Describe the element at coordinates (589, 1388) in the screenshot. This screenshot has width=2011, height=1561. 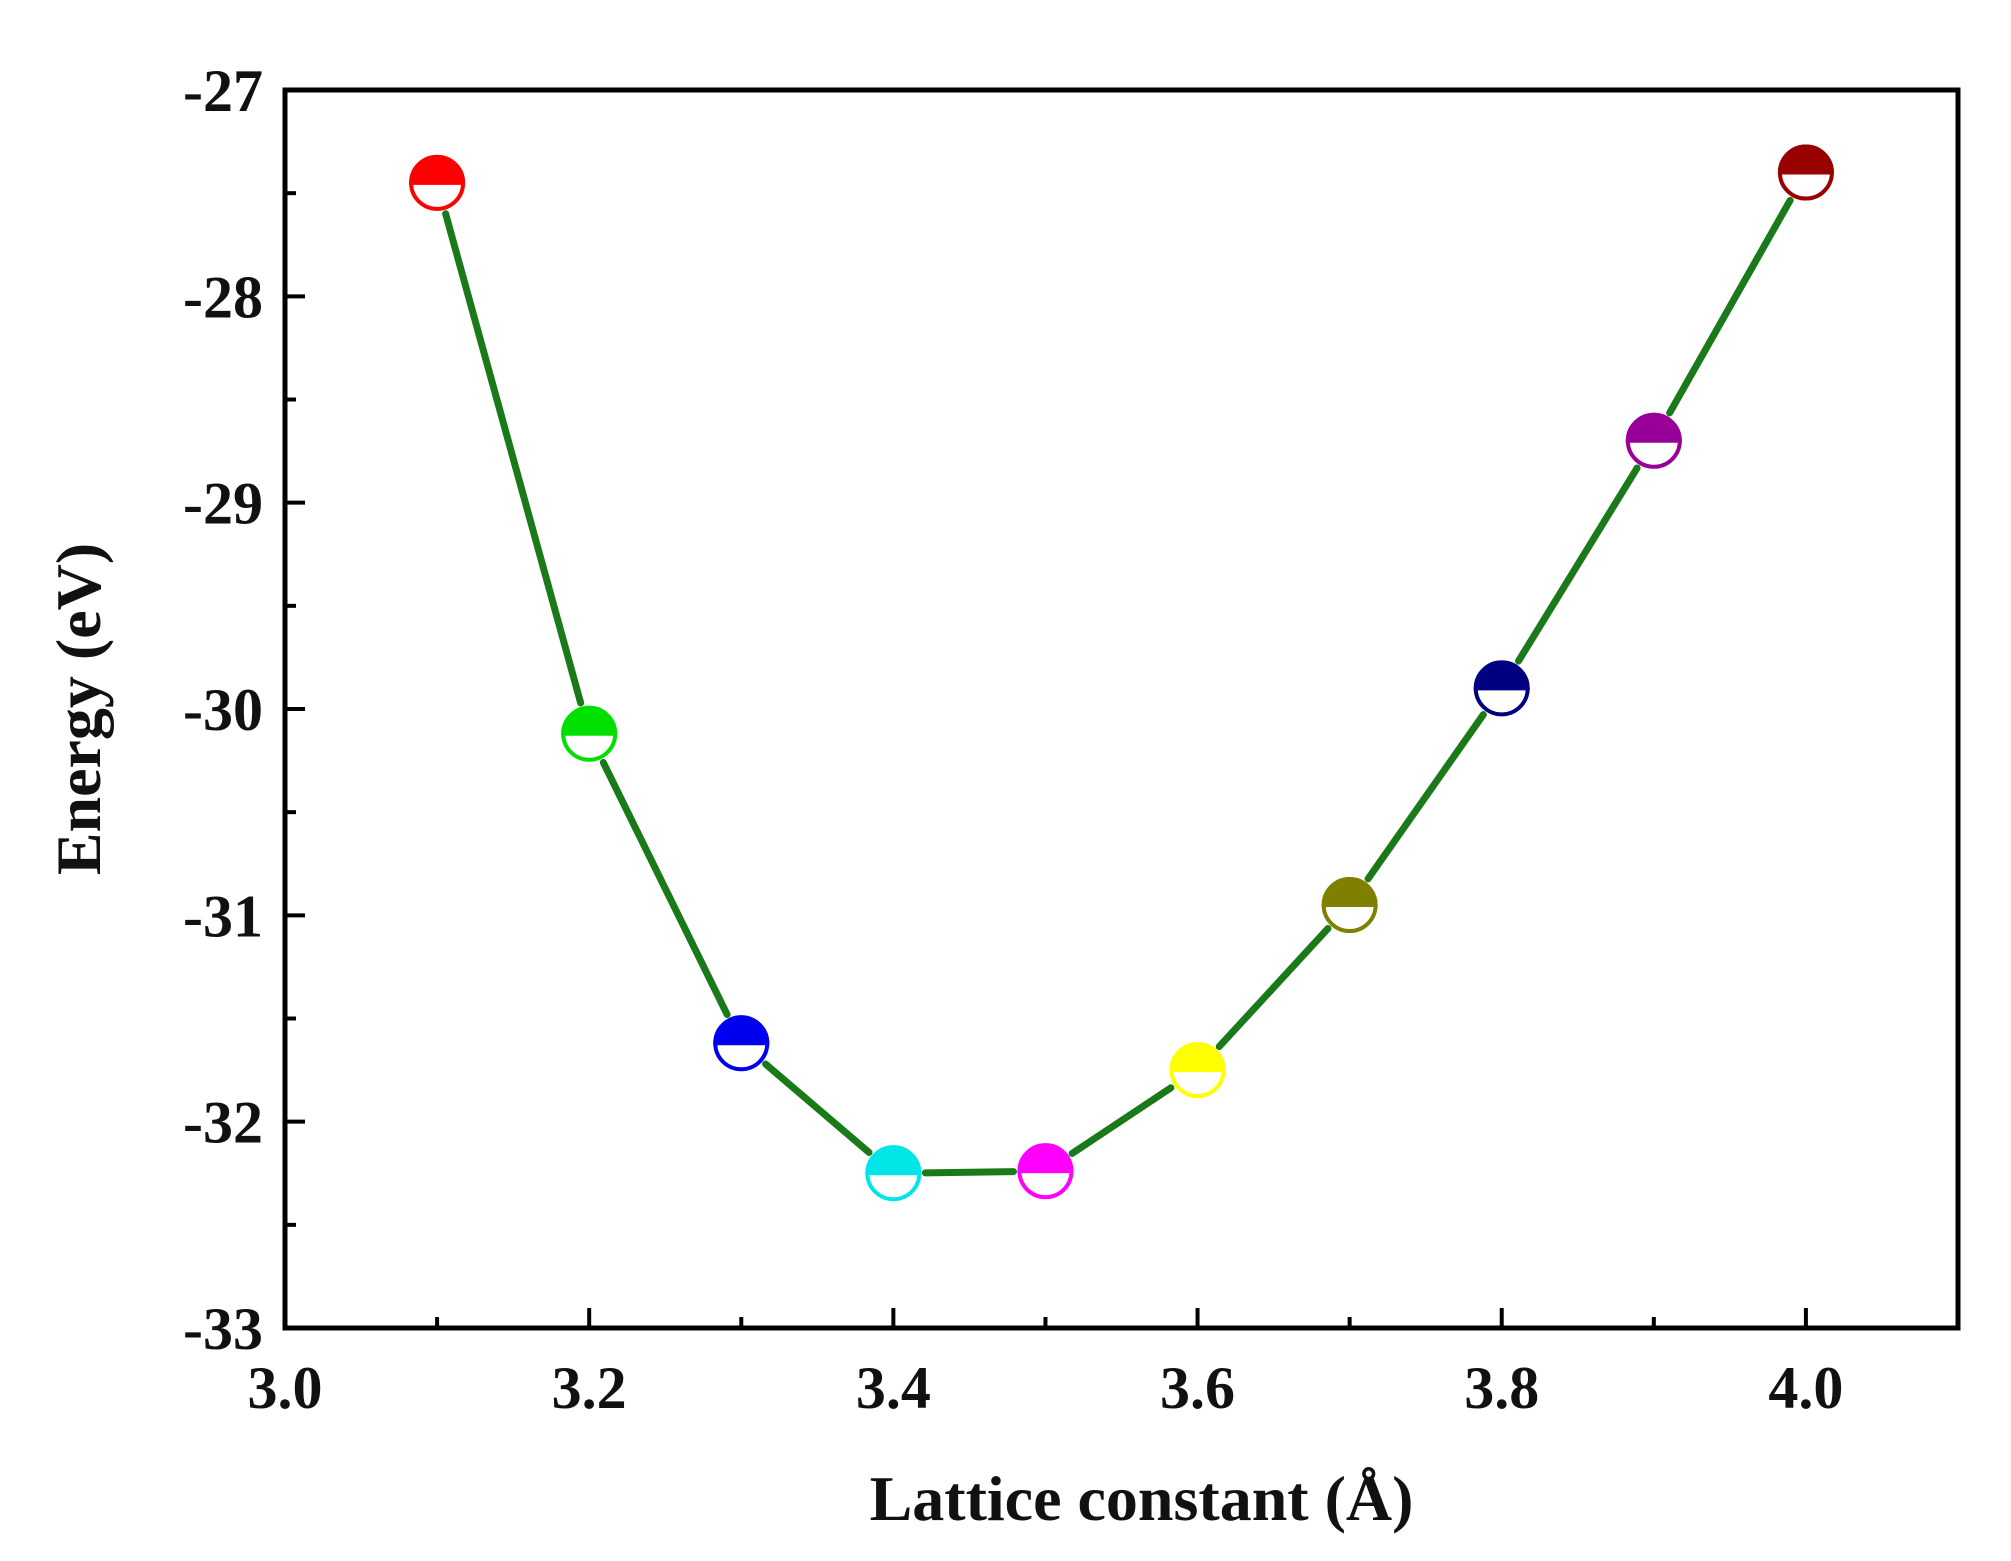
I see `x-tick-label: 3.2` at that location.